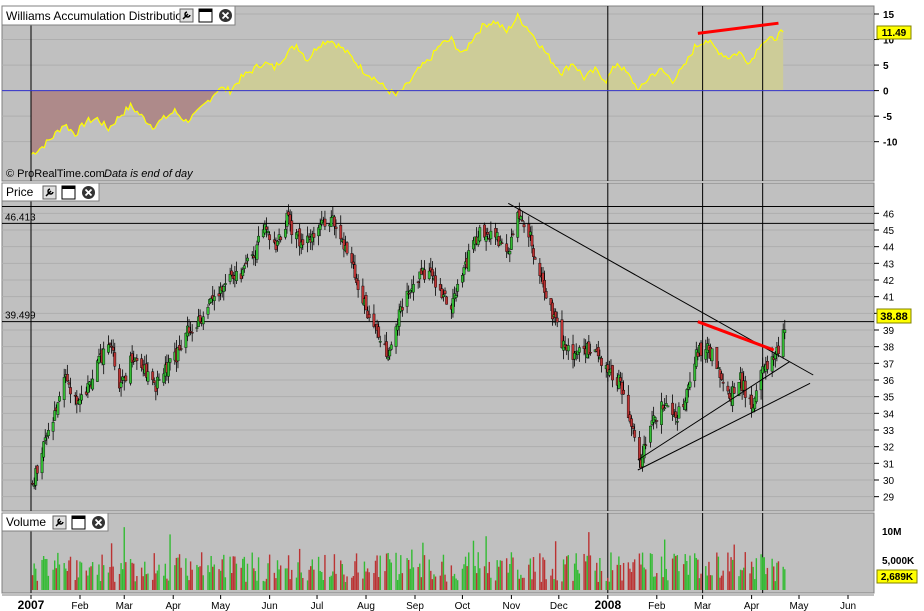 This screenshot has height=611, width=924. What do you see at coordinates (512, 606) in the screenshot?
I see `x-tick-label-10: Nov` at bounding box center [512, 606].